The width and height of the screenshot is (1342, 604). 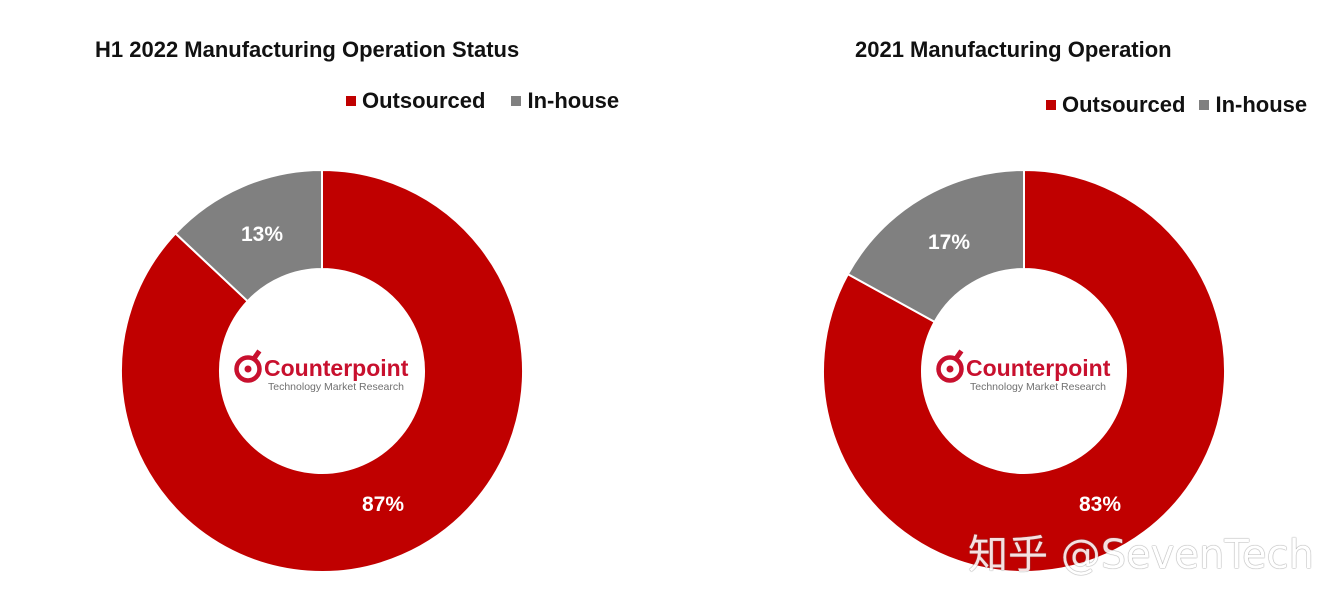 What do you see at coordinates (307, 49) in the screenshot?
I see `chart-title: H1 2022 Manufacturing Operation Status` at bounding box center [307, 49].